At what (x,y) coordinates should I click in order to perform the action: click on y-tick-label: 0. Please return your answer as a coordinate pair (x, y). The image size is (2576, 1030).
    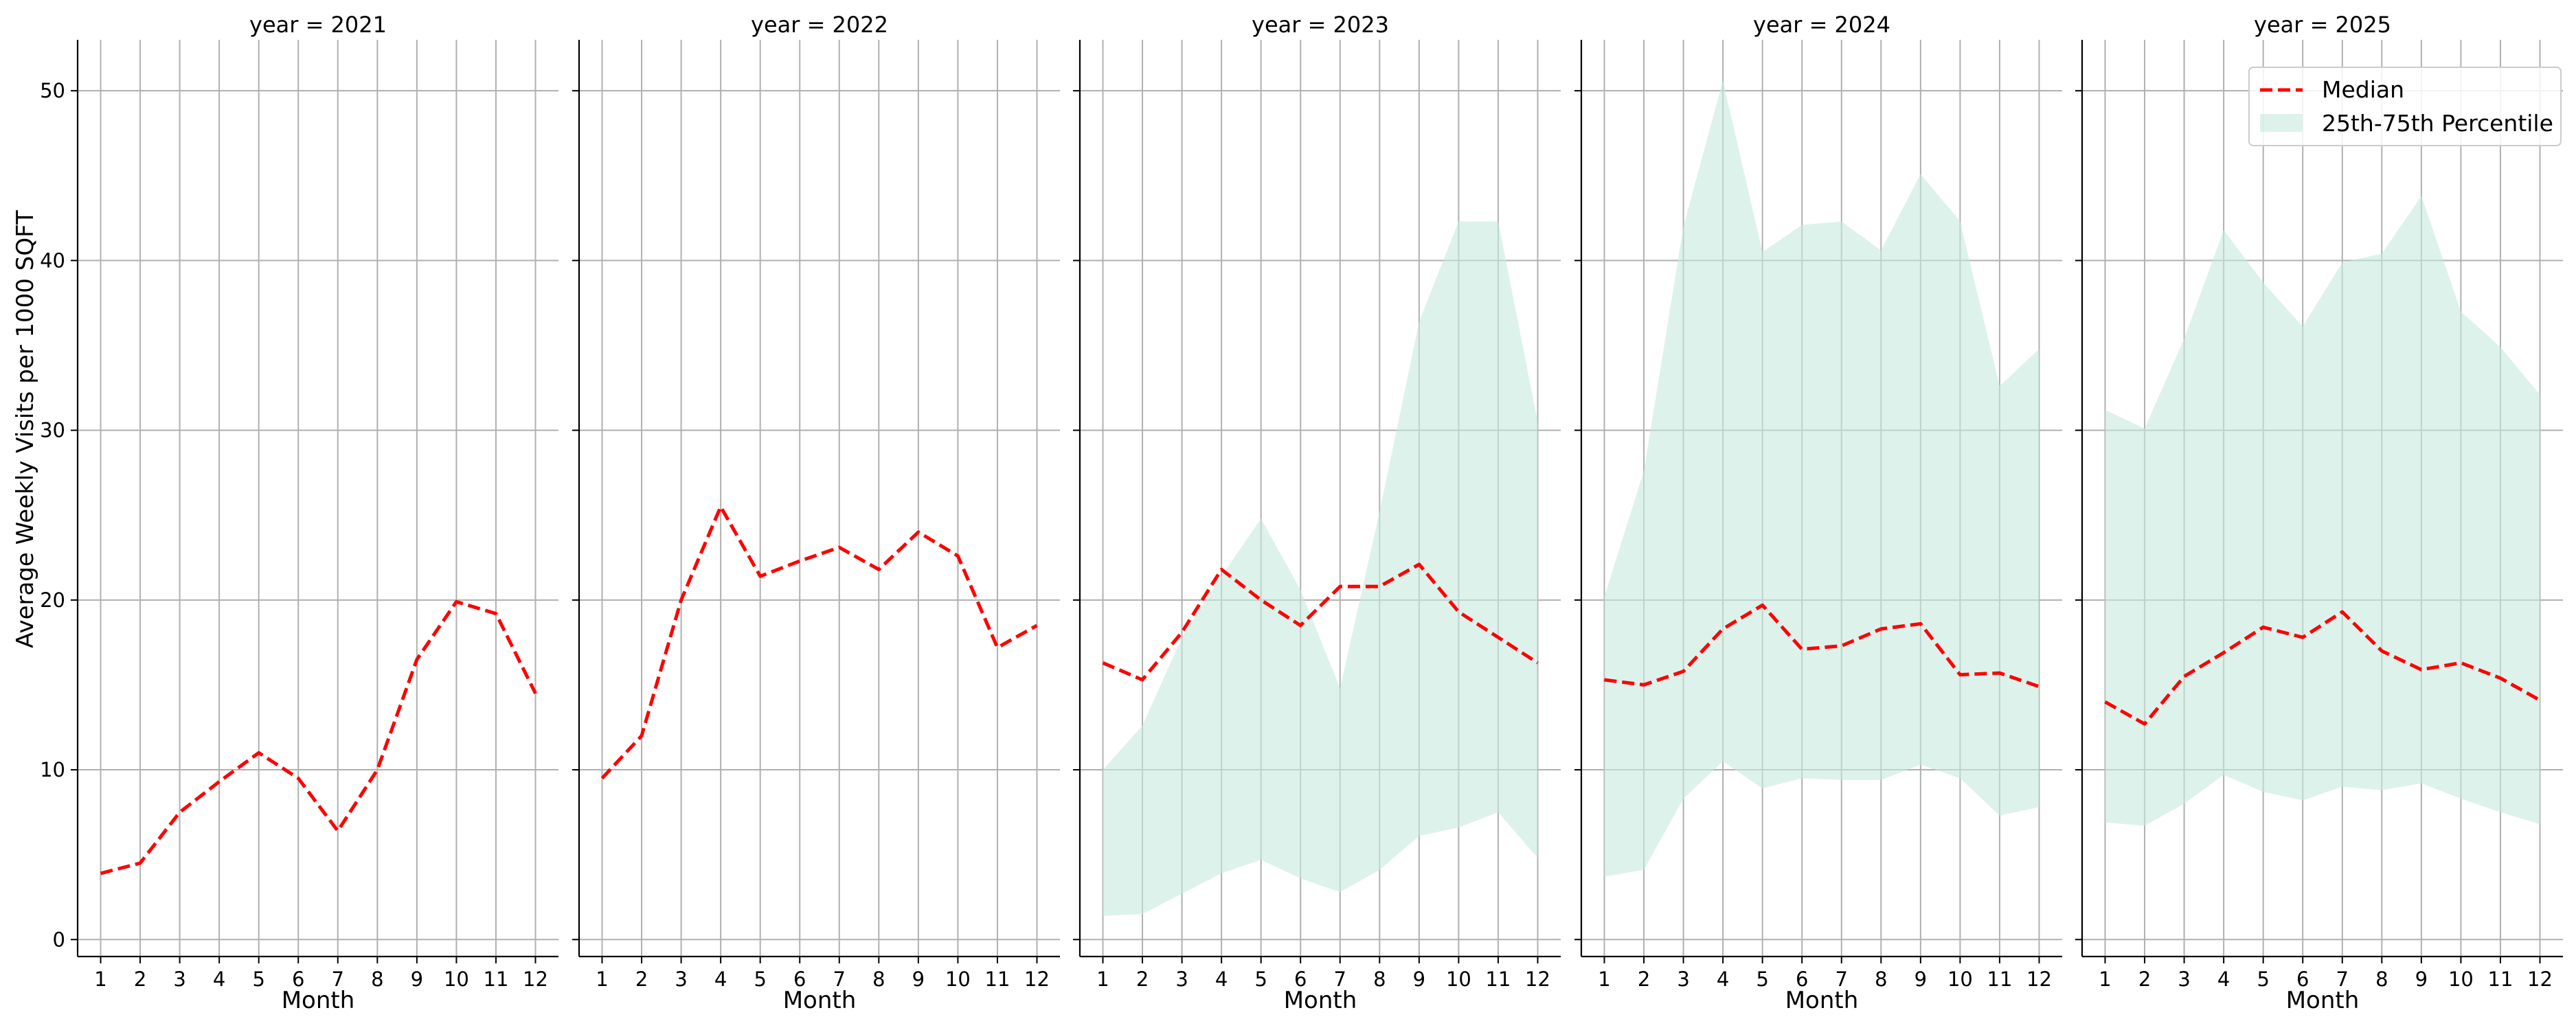
    Looking at the image, I should click on (59, 939).